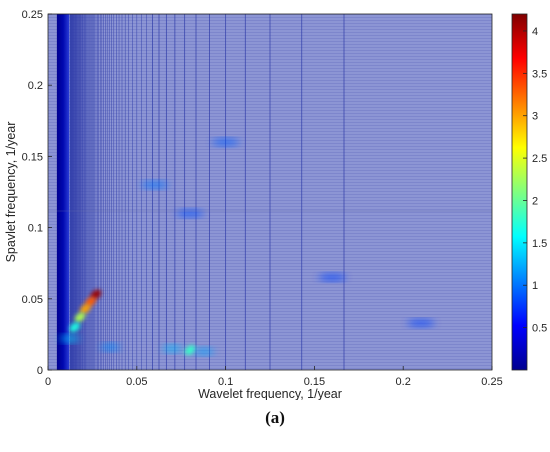 This screenshot has height=452, width=550. What do you see at coordinates (11, 192) in the screenshot?
I see `y-axis-label: Spavlet frequency, 1/year` at bounding box center [11, 192].